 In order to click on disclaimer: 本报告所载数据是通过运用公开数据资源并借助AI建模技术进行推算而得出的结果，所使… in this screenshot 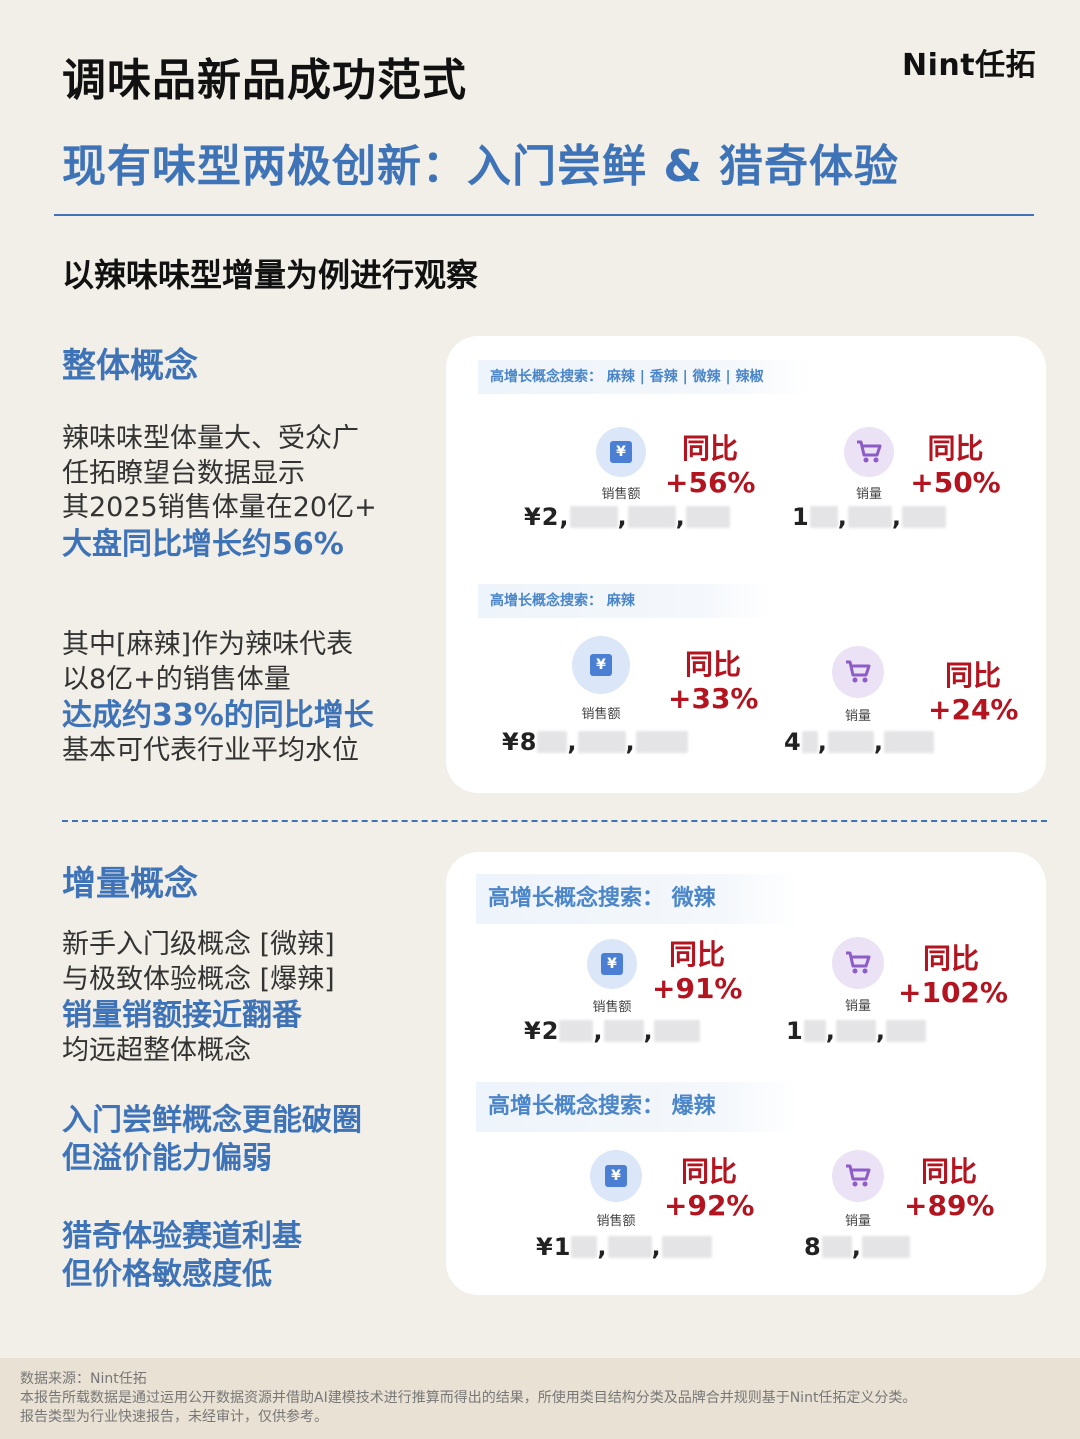, I will do `click(468, 1398)`.